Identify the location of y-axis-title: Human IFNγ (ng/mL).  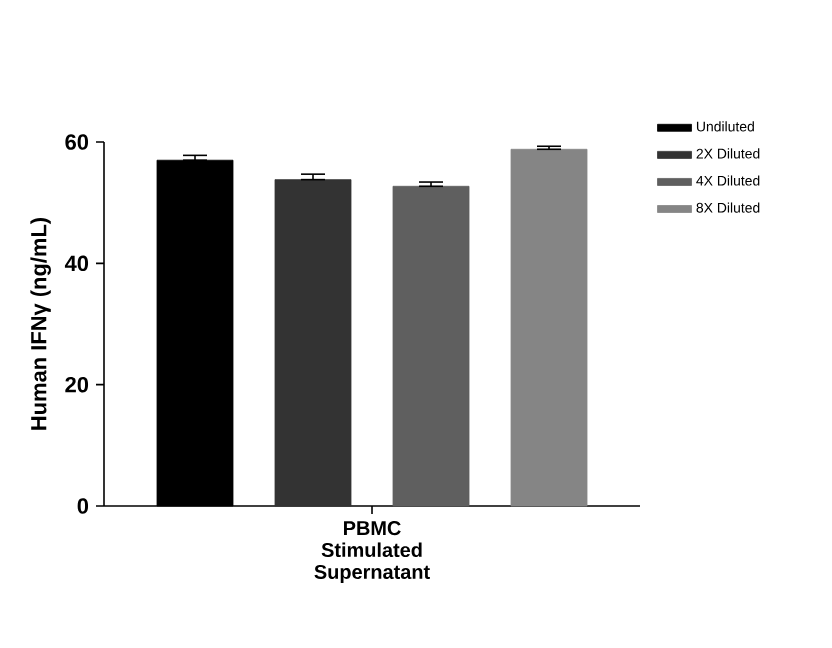
(40, 323).